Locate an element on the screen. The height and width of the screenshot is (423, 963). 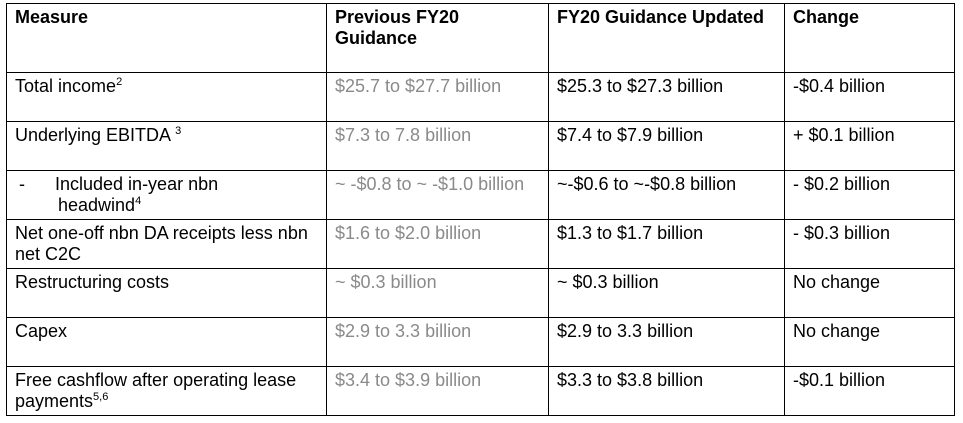
header-updated-guidance: FY20 Guidance Updated is located at coordinates (666, 38).